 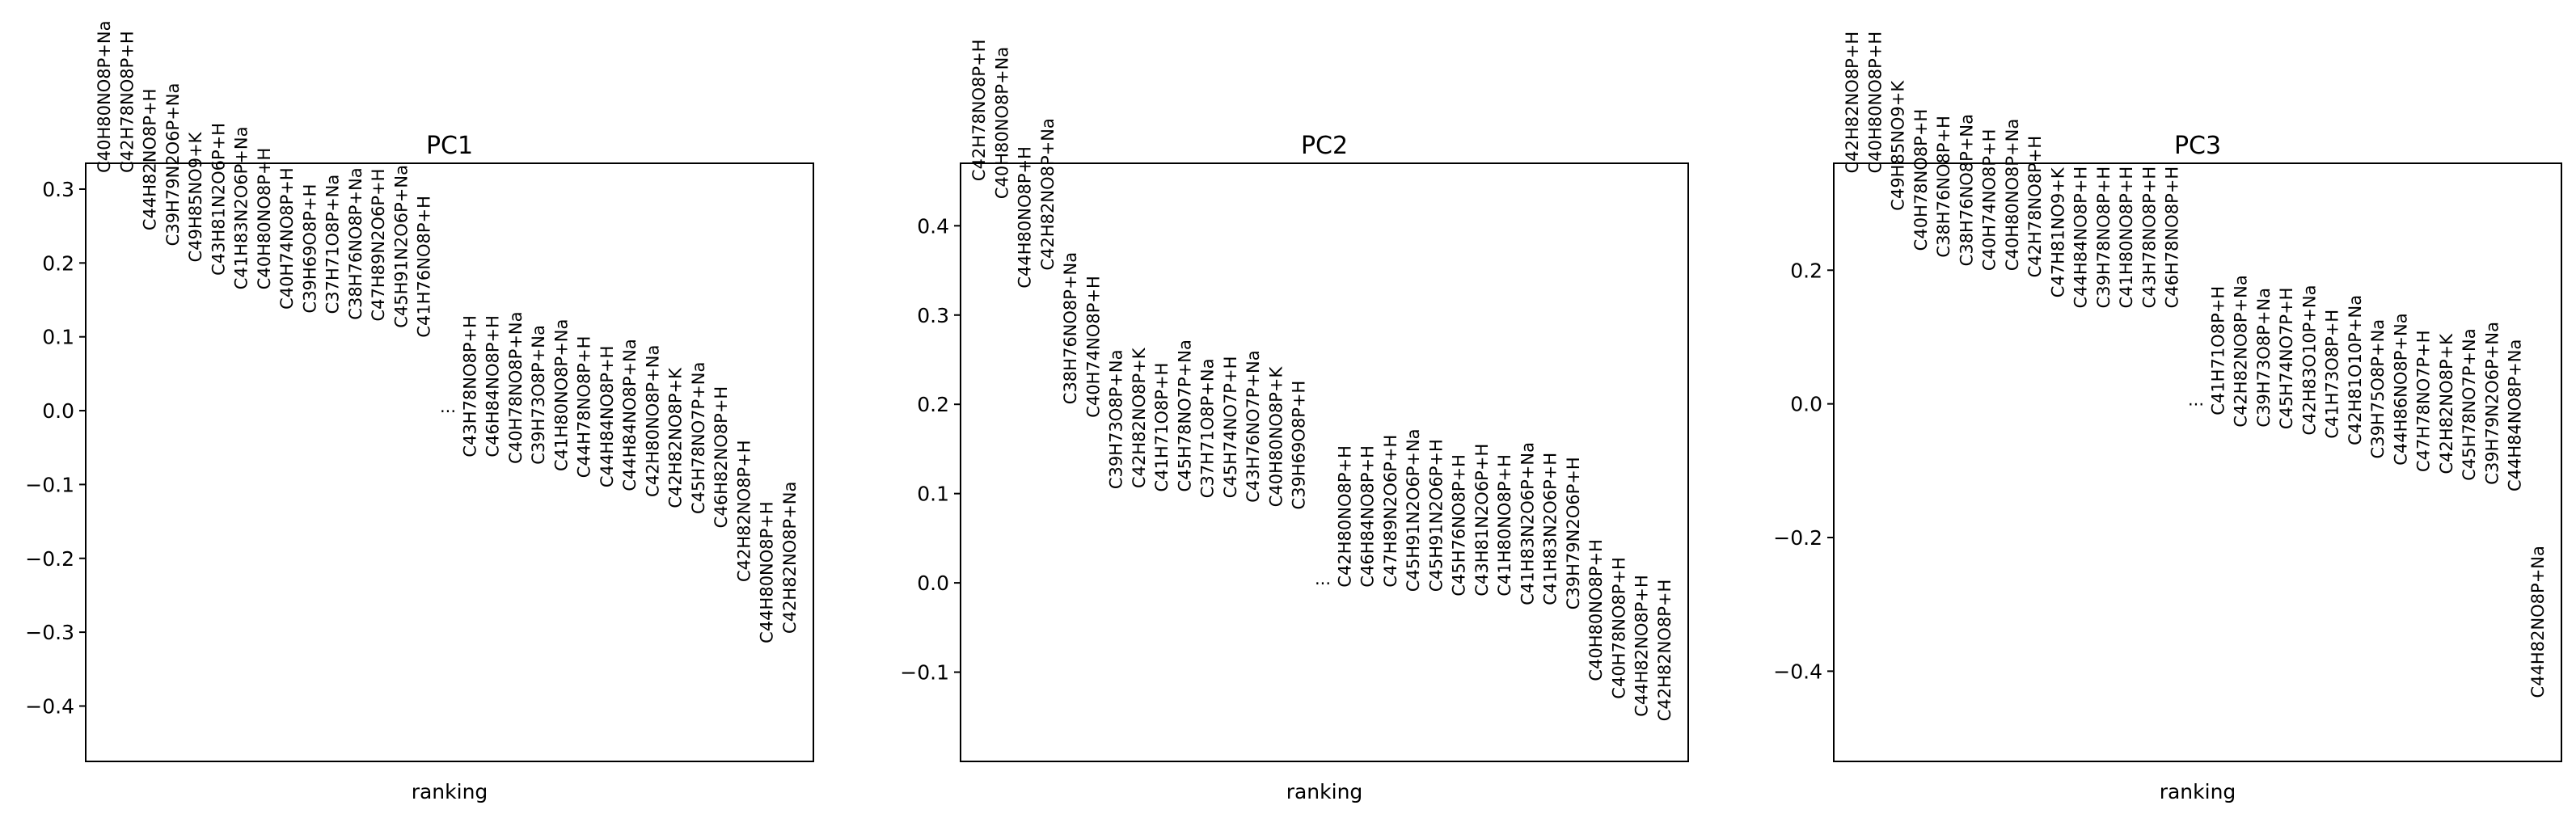 I want to click on bottom-loading-label: C43H78NO8P+H, so click(x=469, y=386).